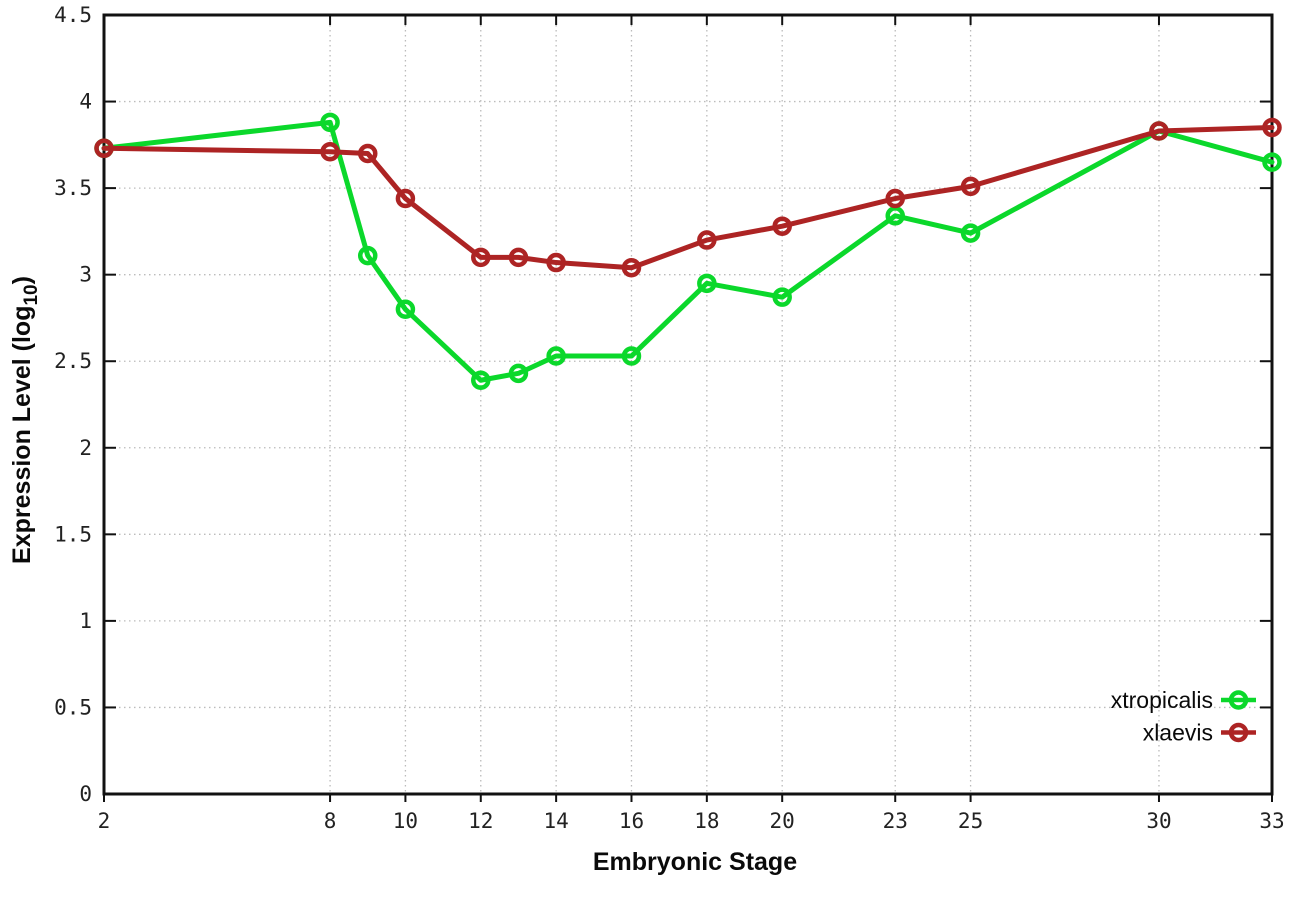 This screenshot has width=1296, height=907. I want to click on x-tick-label: 8, so click(330, 821).